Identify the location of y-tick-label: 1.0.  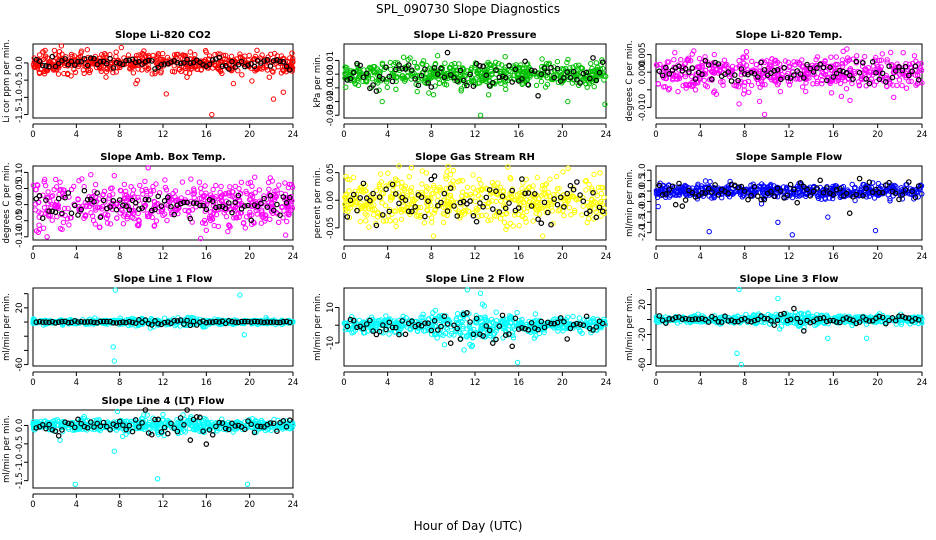
(643, 170).